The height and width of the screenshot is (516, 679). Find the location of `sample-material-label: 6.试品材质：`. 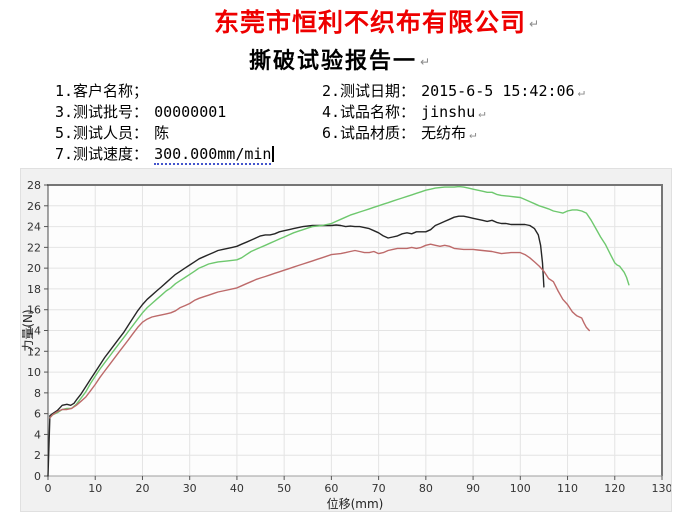

sample-material-label: 6.试品材质： is located at coordinates (369, 133).